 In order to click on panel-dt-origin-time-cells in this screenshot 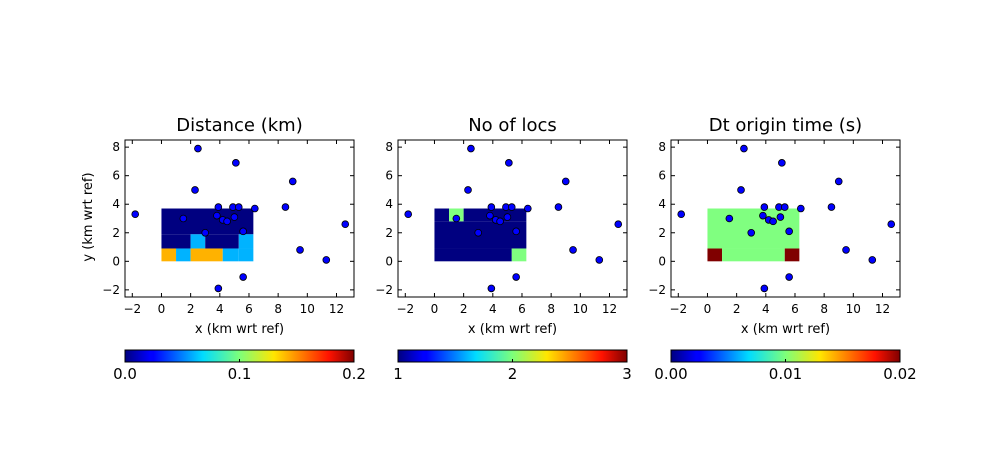, I will do `click(753, 235)`.